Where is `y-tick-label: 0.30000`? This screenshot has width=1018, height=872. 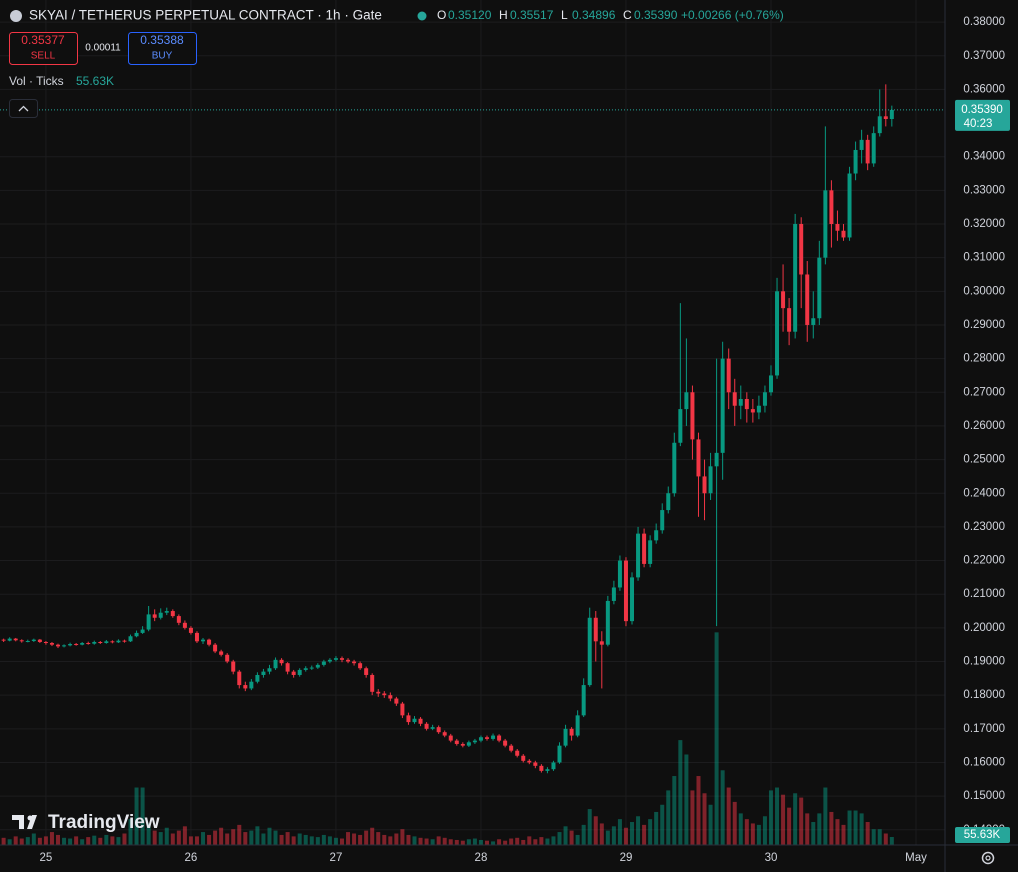 y-tick-label: 0.30000 is located at coordinates (984, 291).